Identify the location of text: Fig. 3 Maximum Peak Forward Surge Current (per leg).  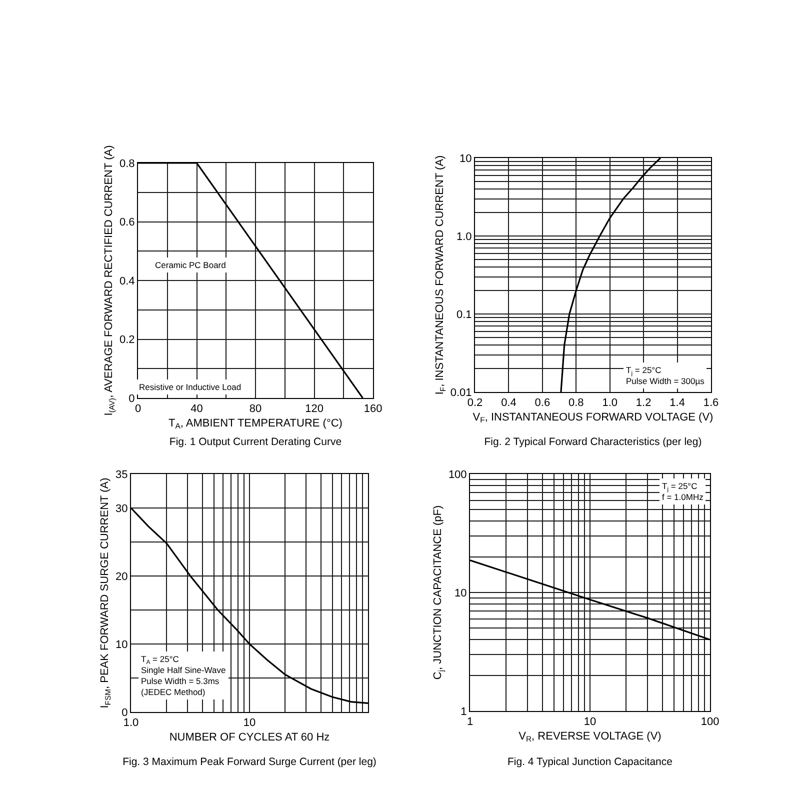
(249, 762).